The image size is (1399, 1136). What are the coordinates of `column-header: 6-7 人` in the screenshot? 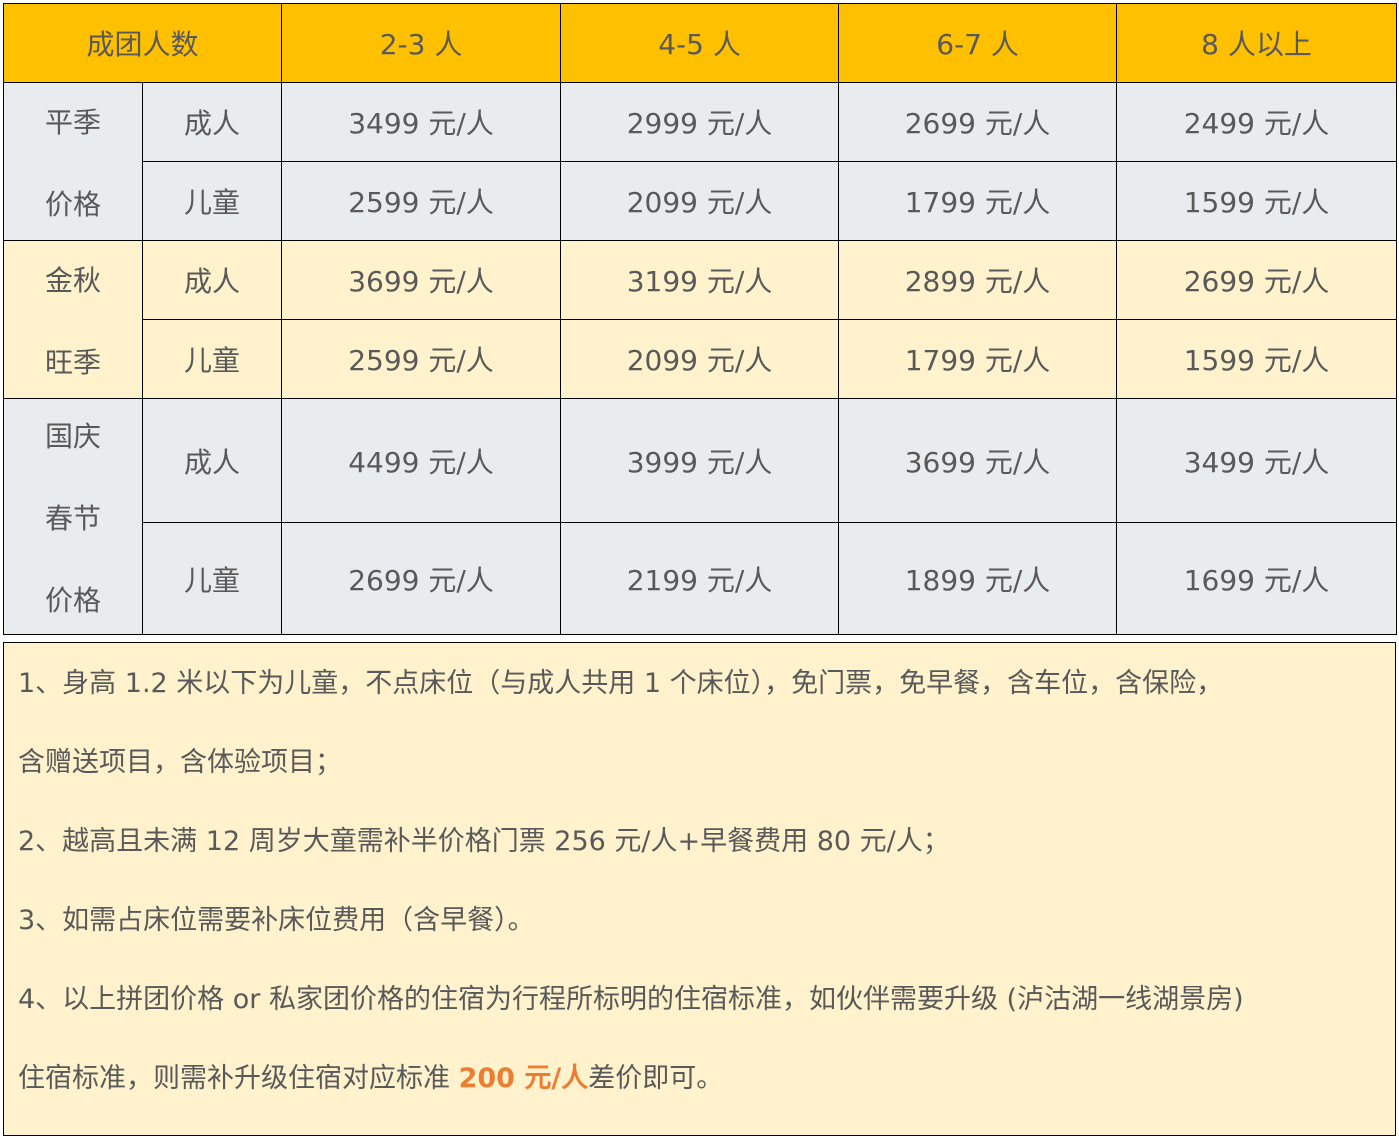 It's located at (978, 43).